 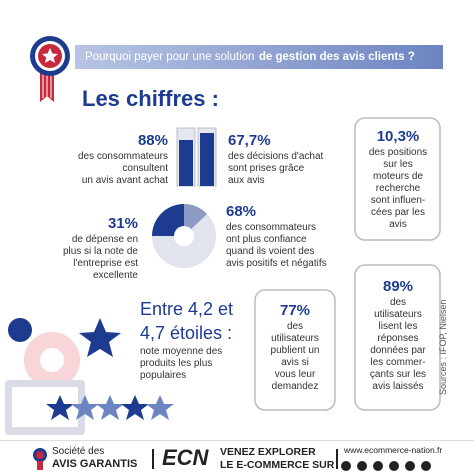 I want to click on stat-text: plus si la note de, so click(x=100, y=251).